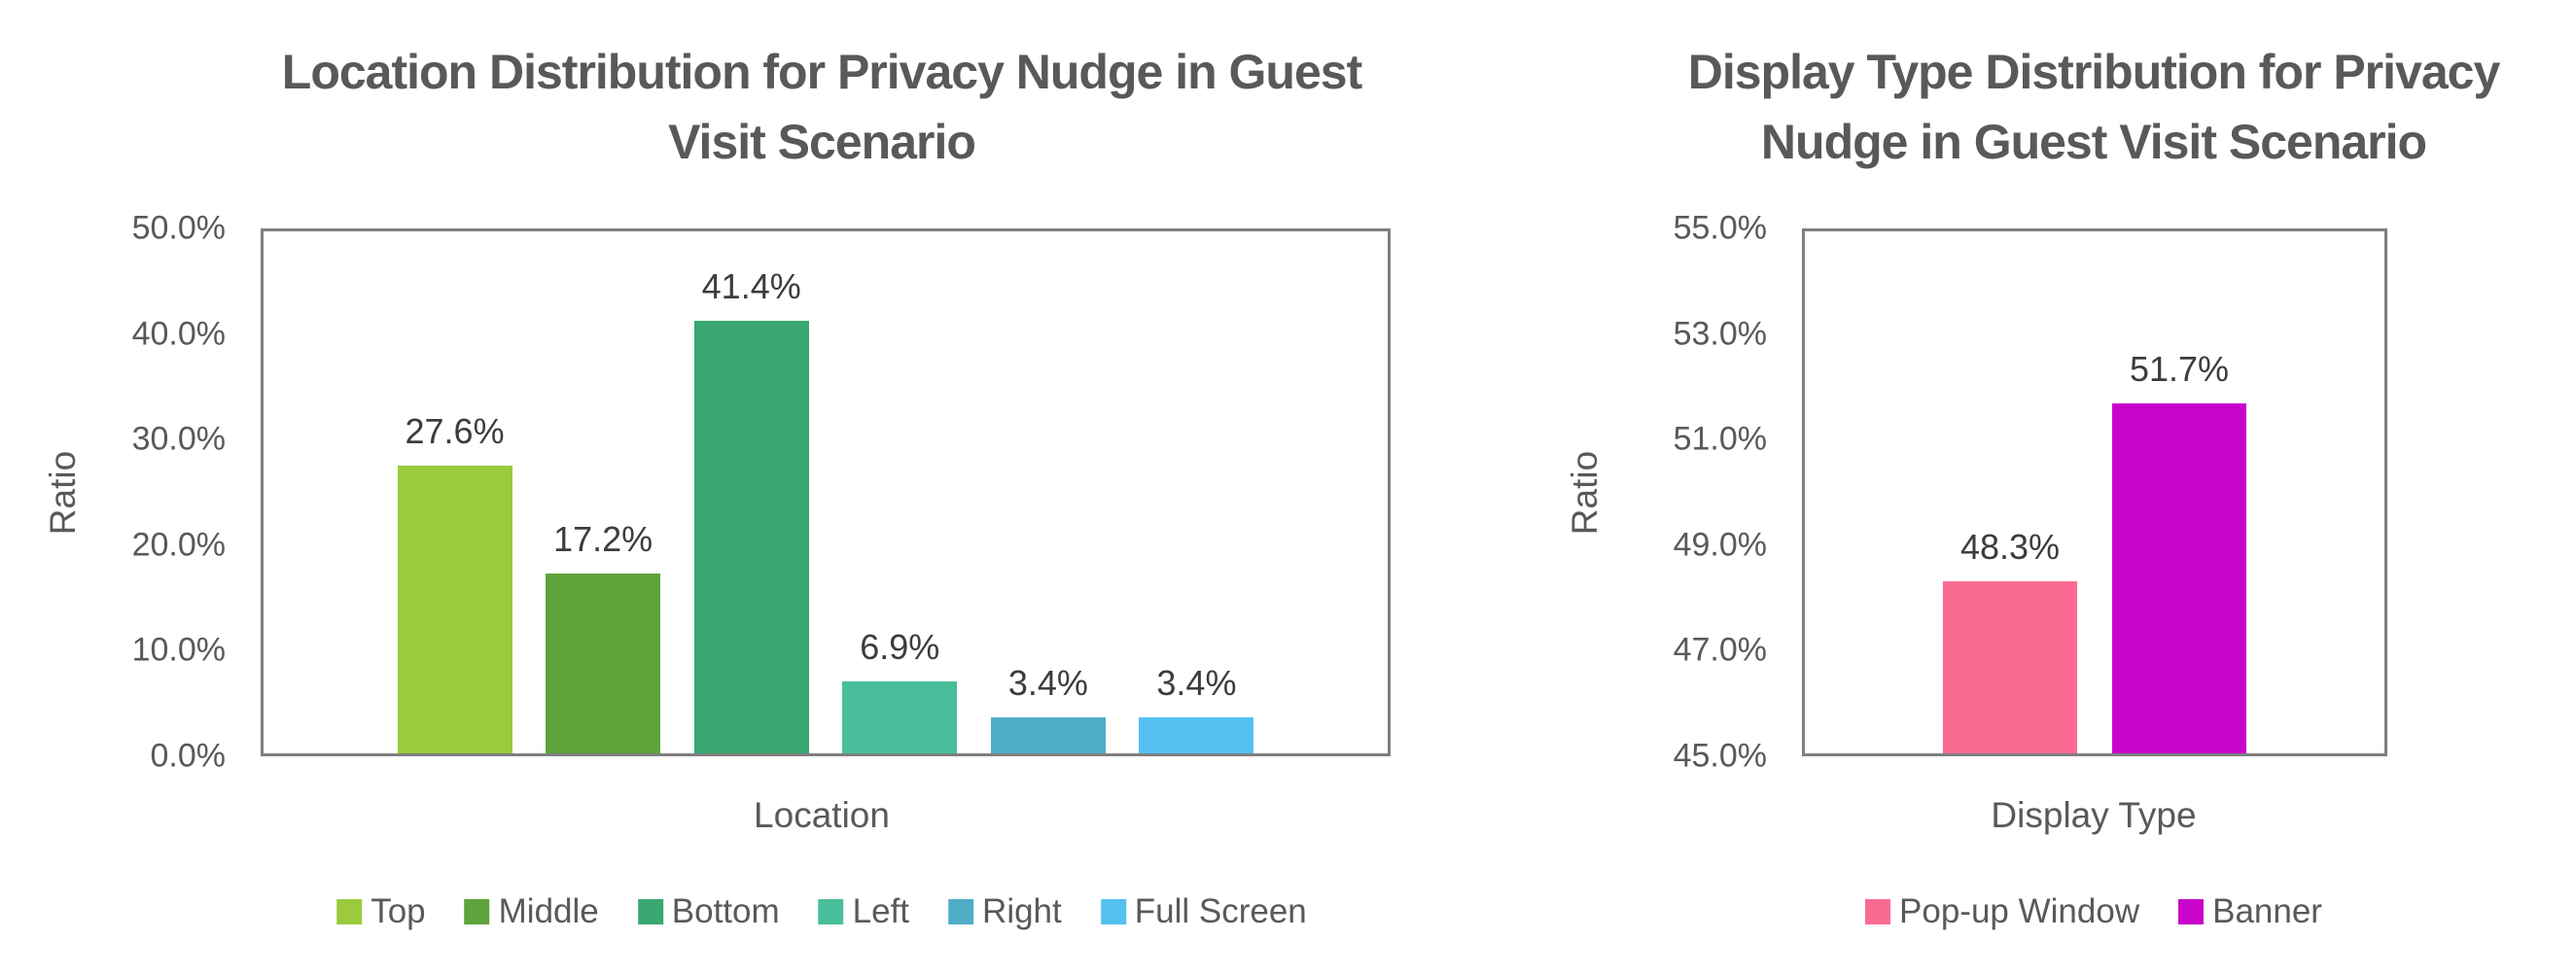 The height and width of the screenshot is (975, 2576). Describe the element at coordinates (822, 815) in the screenshot. I see `x-axis-title: Location` at that location.